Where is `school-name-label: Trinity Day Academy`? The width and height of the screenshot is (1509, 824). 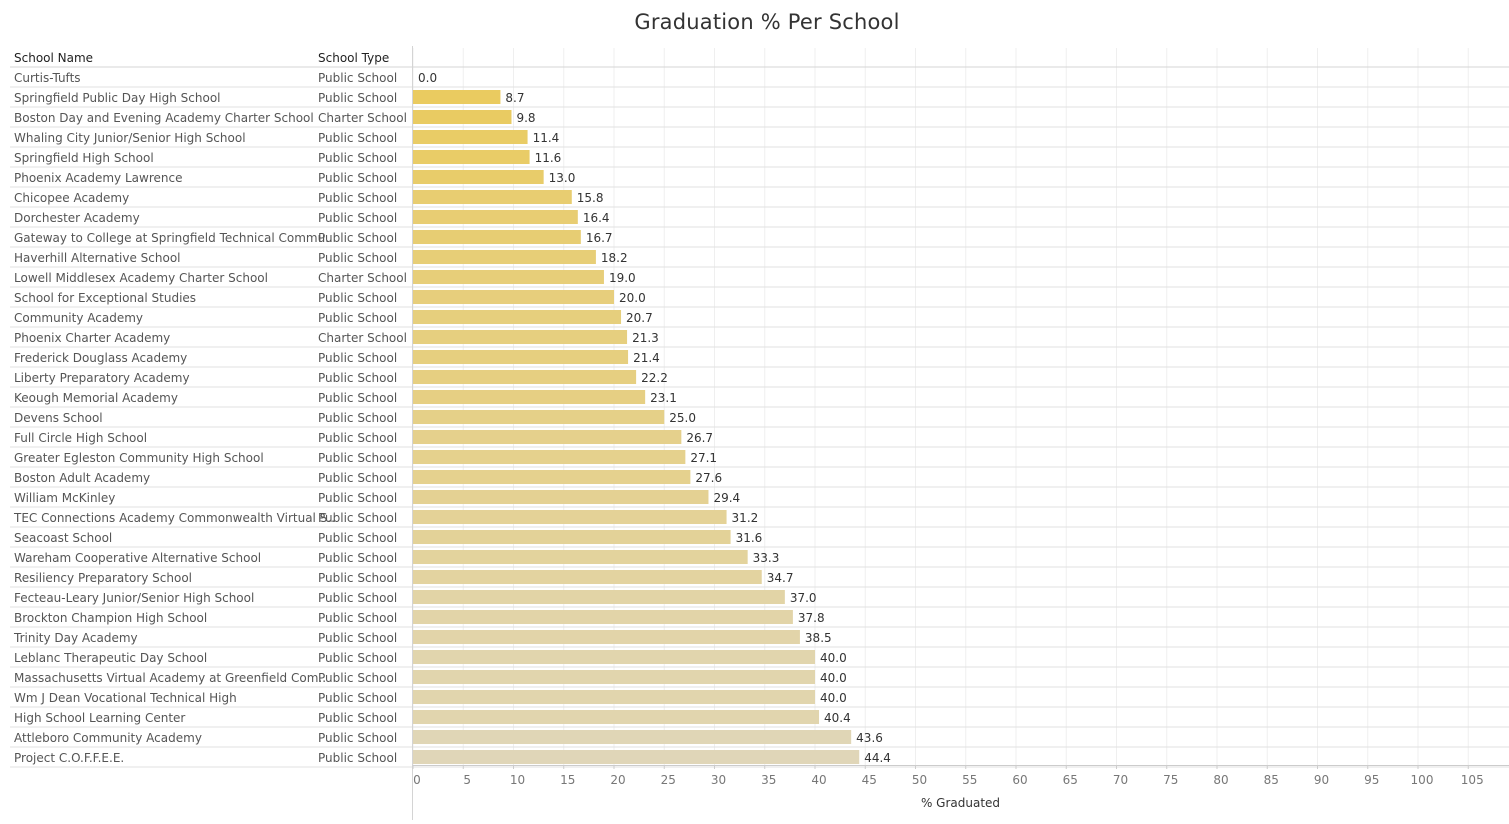
school-name-label: Trinity Day Academy is located at coordinates (75, 638).